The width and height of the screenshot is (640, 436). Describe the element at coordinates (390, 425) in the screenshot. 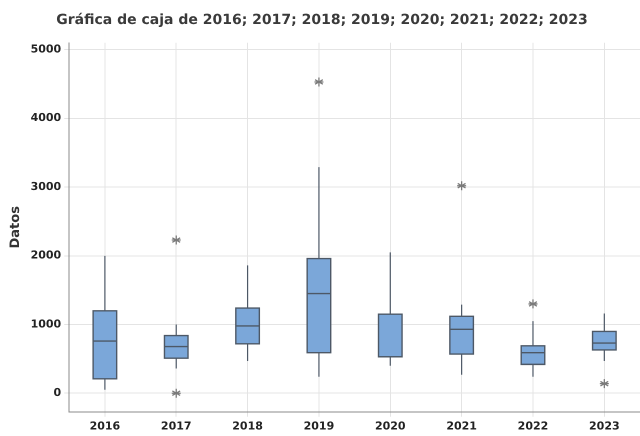

I see `x-tick-label: 2020` at that location.